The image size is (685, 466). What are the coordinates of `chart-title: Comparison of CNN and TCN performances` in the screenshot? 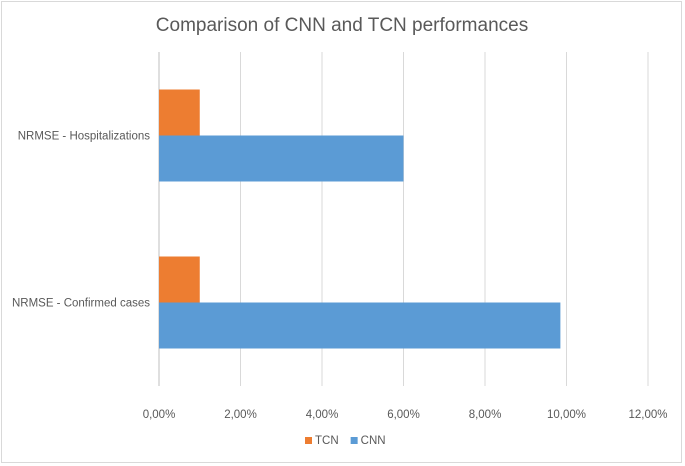 It's located at (342, 25).